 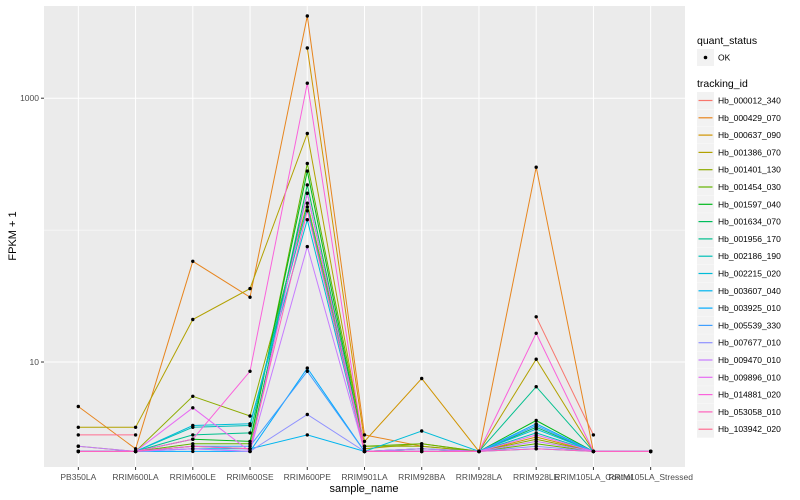 What do you see at coordinates (32, 230) in the screenshot?
I see `y-axis: 10 1000` at bounding box center [32, 230].